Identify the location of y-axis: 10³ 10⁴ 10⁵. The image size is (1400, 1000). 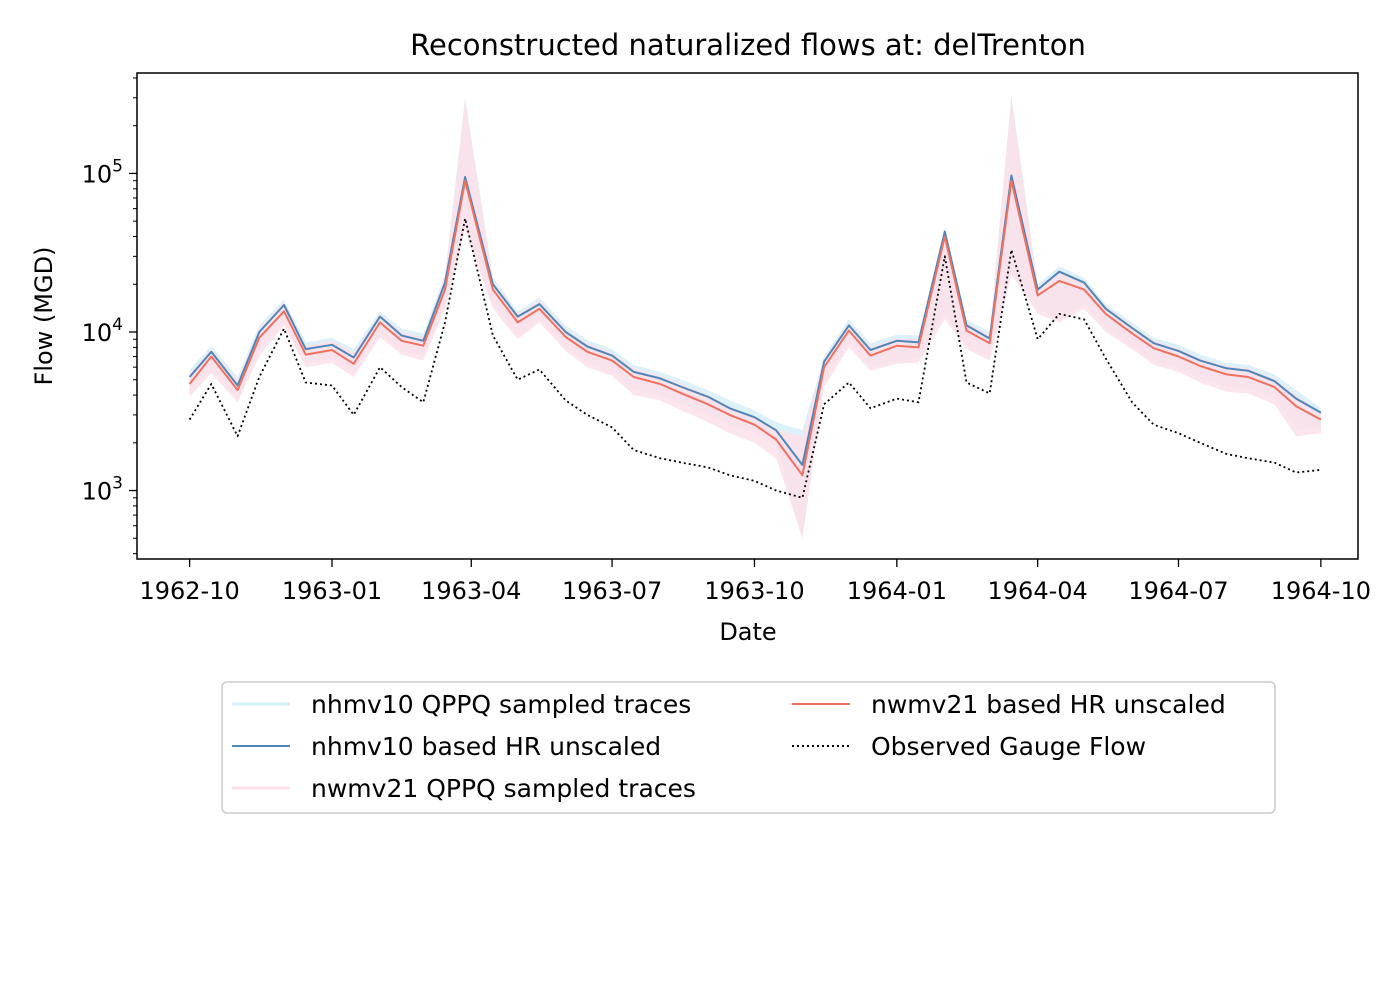
(109, 316).